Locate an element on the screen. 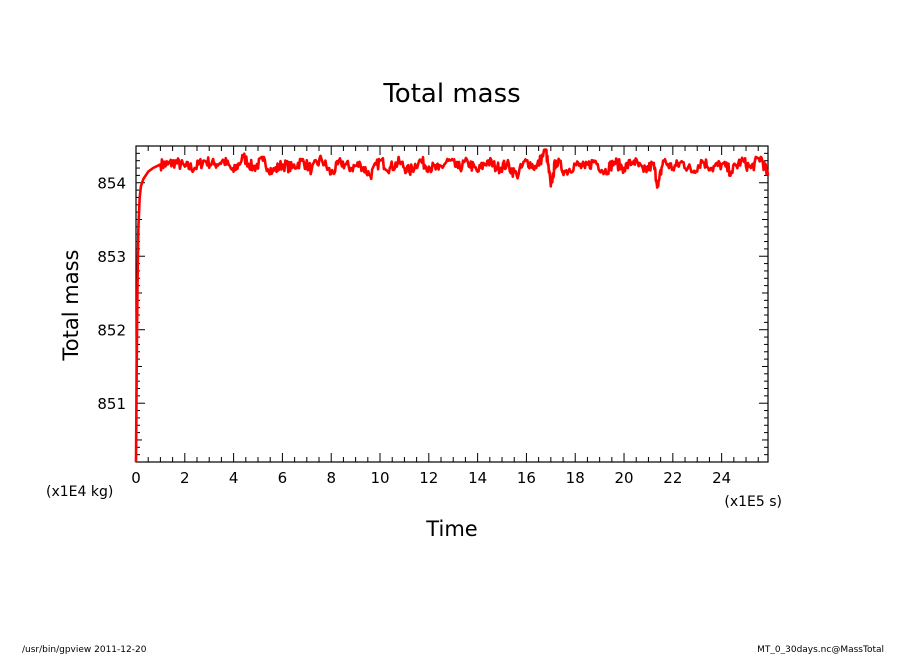 The width and height of the screenshot is (904, 654). x-unit-label: (x1E5 s) is located at coordinates (753, 502).